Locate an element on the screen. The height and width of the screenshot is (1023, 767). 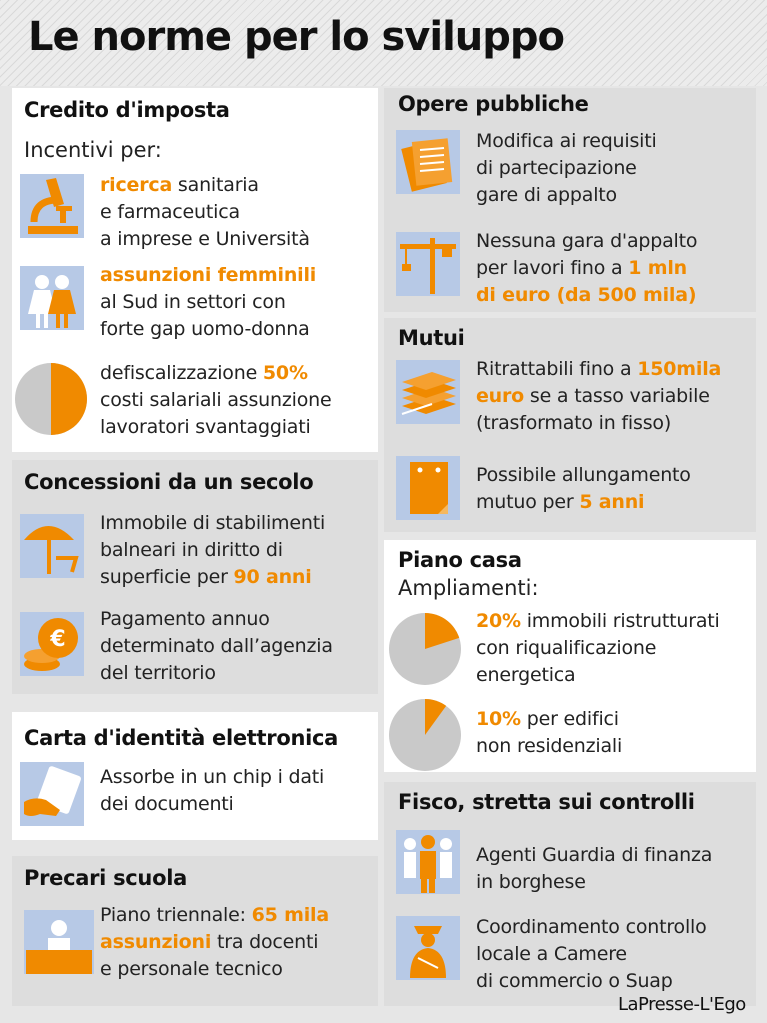
highlight-text: assunzioni is located at coordinates (156, 942).